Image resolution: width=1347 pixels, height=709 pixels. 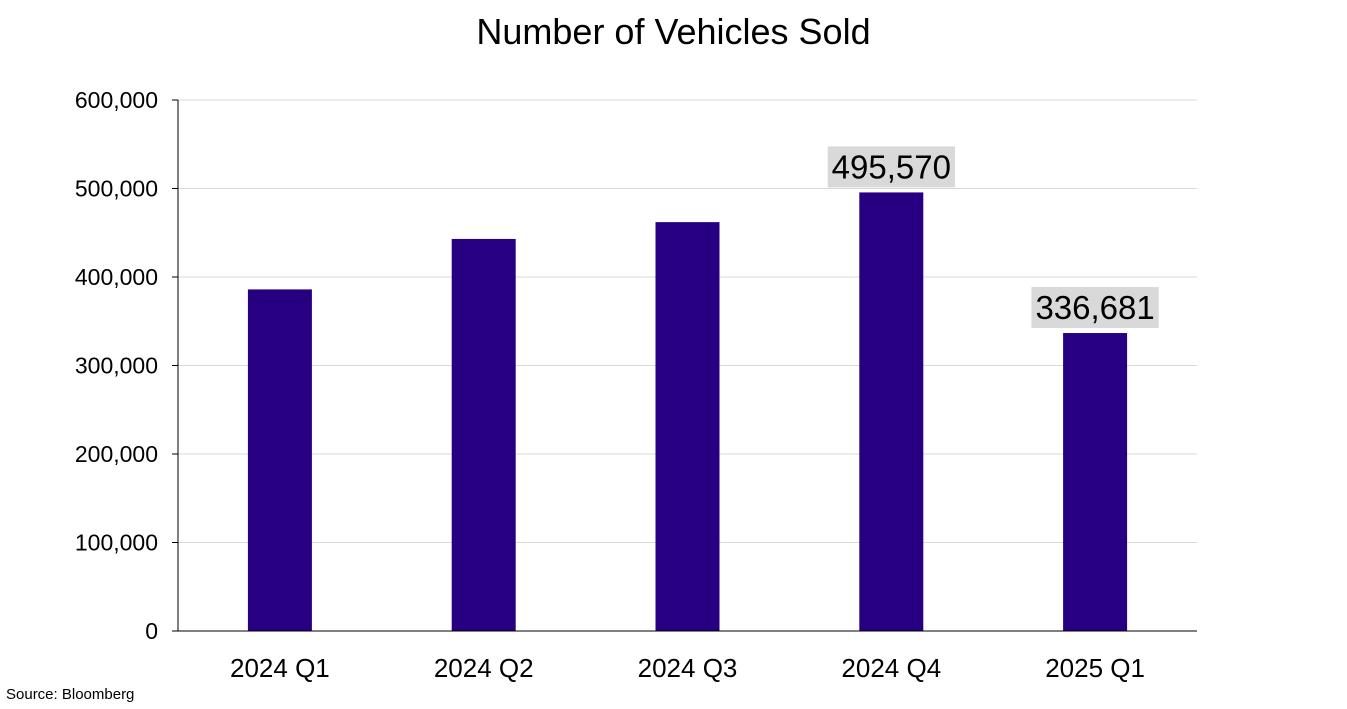 I want to click on y-tick-label: 100,000, so click(x=116, y=543).